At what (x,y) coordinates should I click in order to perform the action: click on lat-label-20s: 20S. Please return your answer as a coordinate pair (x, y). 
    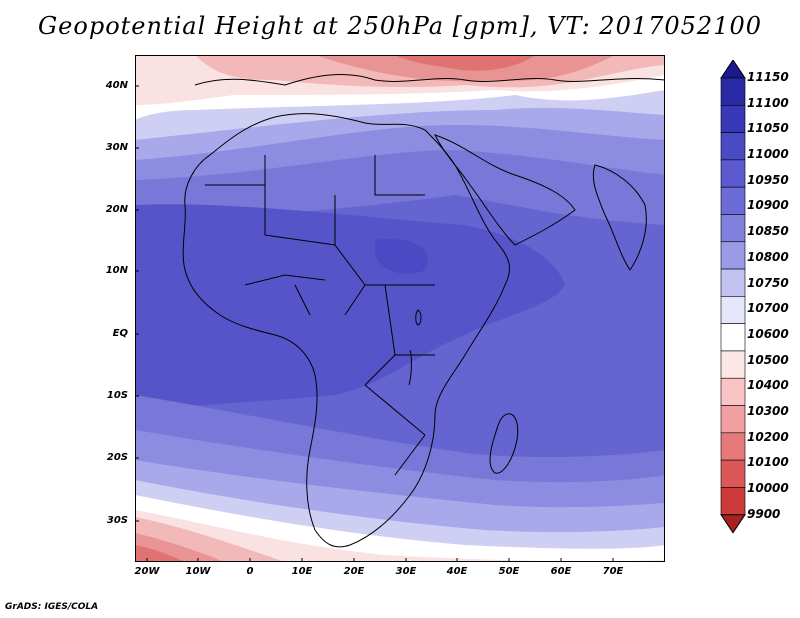
    Looking at the image, I should click on (117, 457).